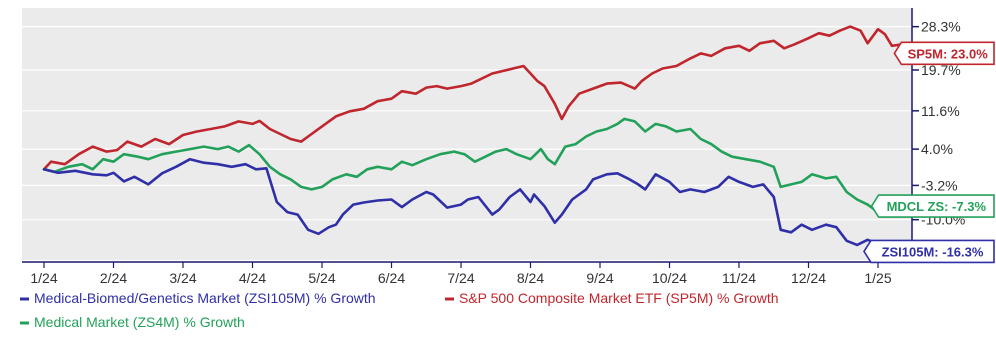 Image resolution: width=996 pixels, height=338 pixels. I want to click on x-tick-label: 7/24, so click(460, 278).